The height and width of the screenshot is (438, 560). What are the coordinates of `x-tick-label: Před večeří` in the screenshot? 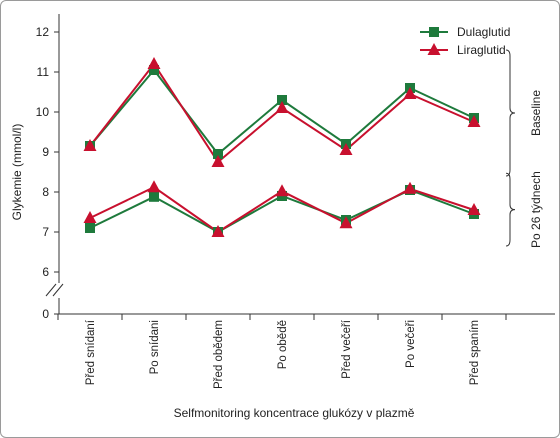 It's located at (347, 349).